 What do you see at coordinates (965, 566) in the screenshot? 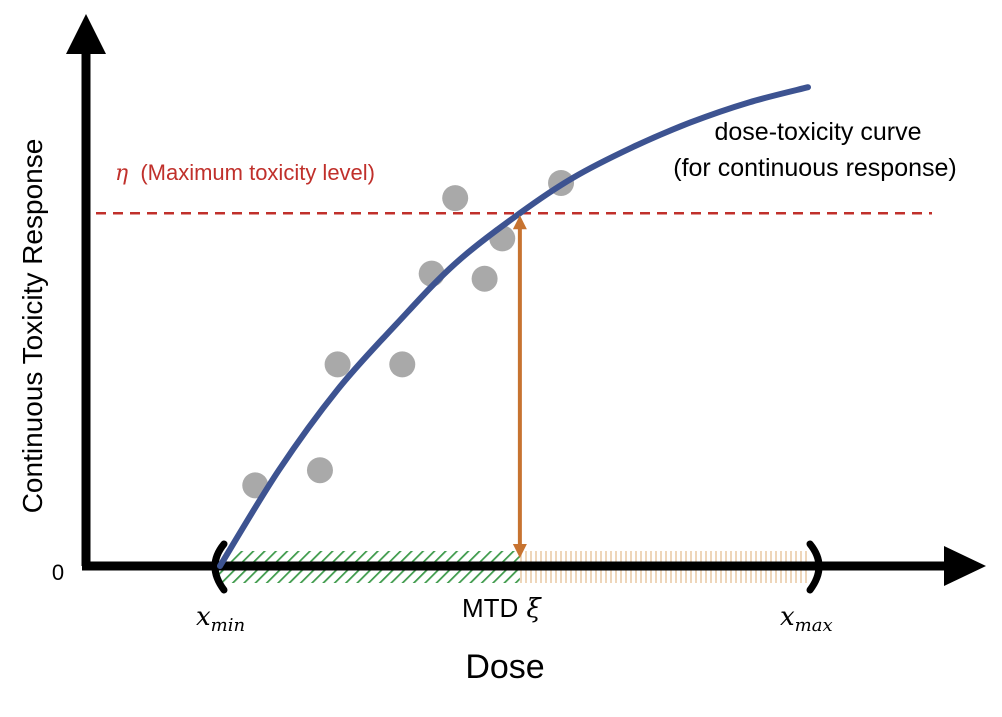
I see `x-axis-arrowhead` at bounding box center [965, 566].